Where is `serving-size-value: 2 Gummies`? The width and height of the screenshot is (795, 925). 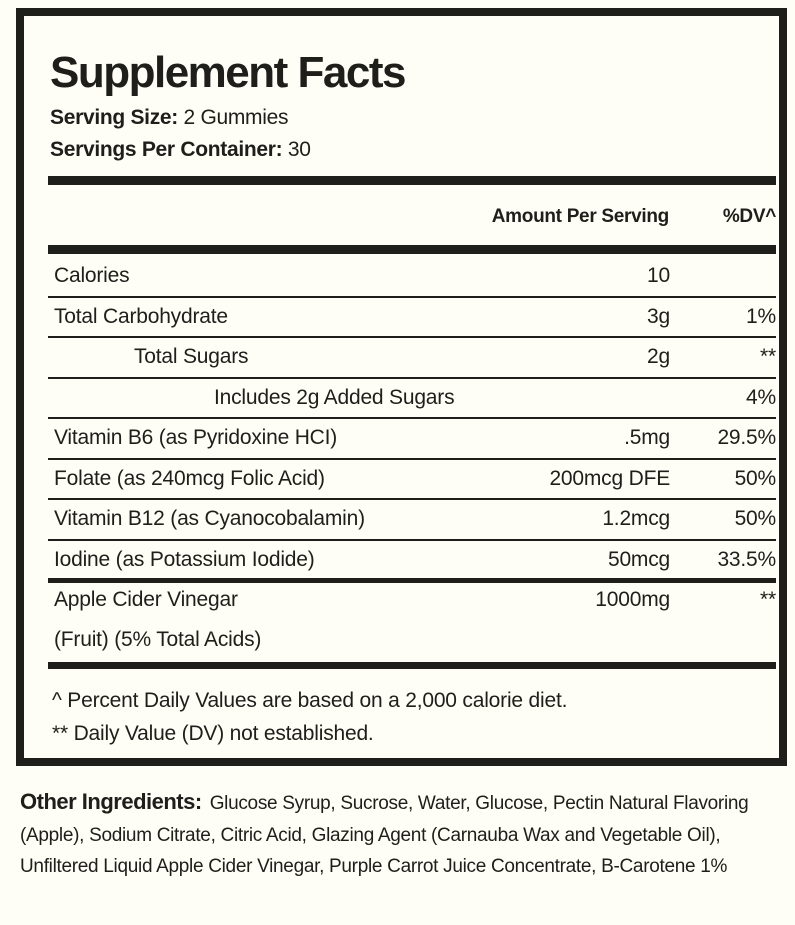 serving-size-value: 2 Gummies is located at coordinates (236, 117).